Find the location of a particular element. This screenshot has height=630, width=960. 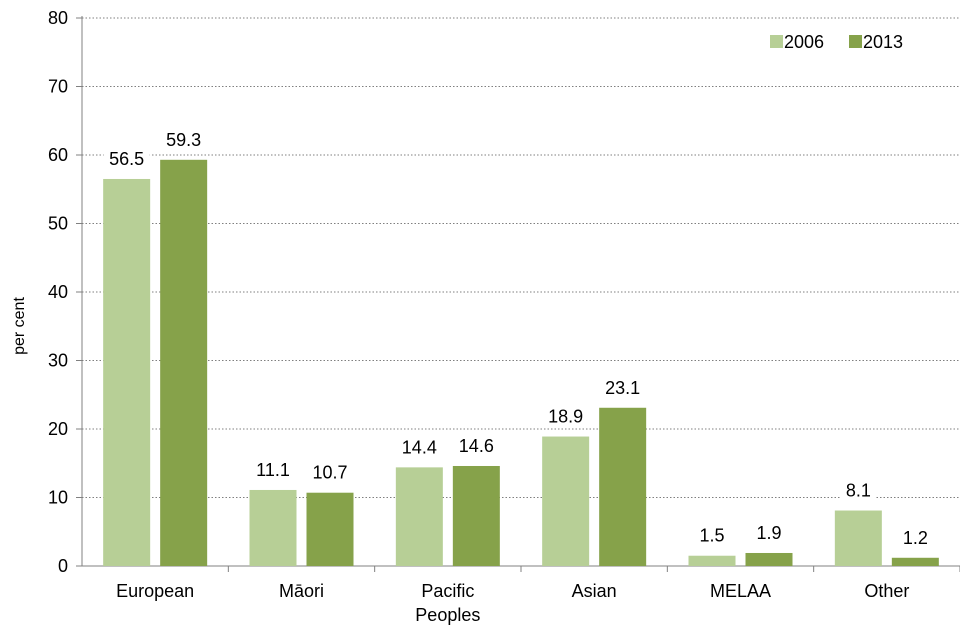

data-label: 10.7 is located at coordinates (329, 473).